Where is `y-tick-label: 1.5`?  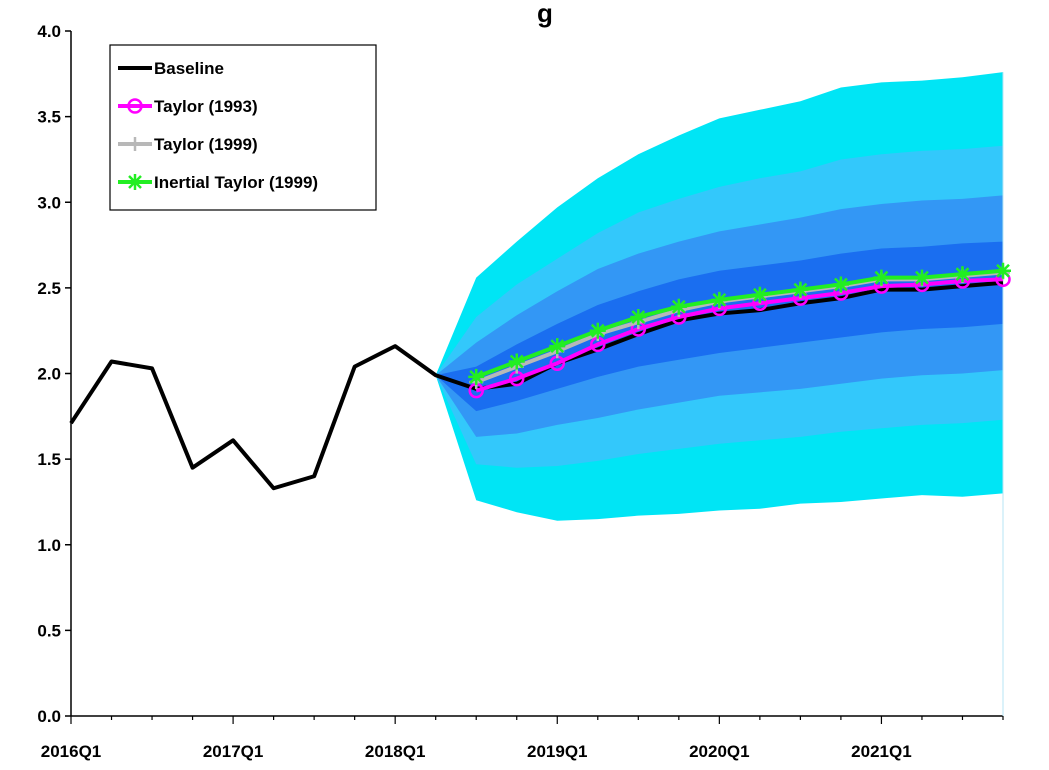 y-tick-label: 1.5 is located at coordinates (49, 459).